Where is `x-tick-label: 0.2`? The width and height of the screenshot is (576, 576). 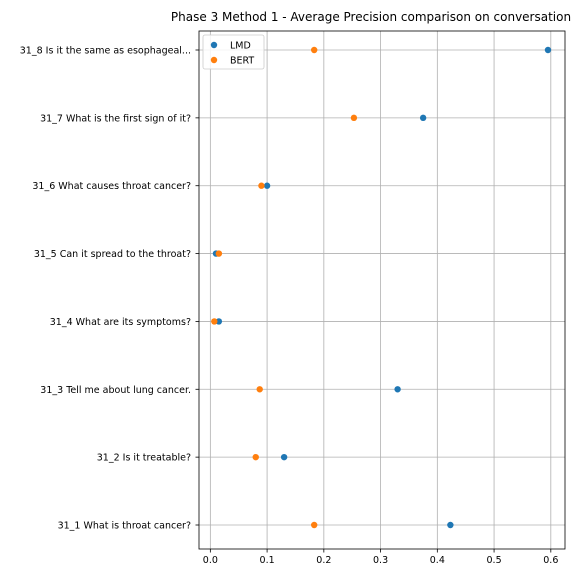 x-tick-label: 0.2 is located at coordinates (323, 560).